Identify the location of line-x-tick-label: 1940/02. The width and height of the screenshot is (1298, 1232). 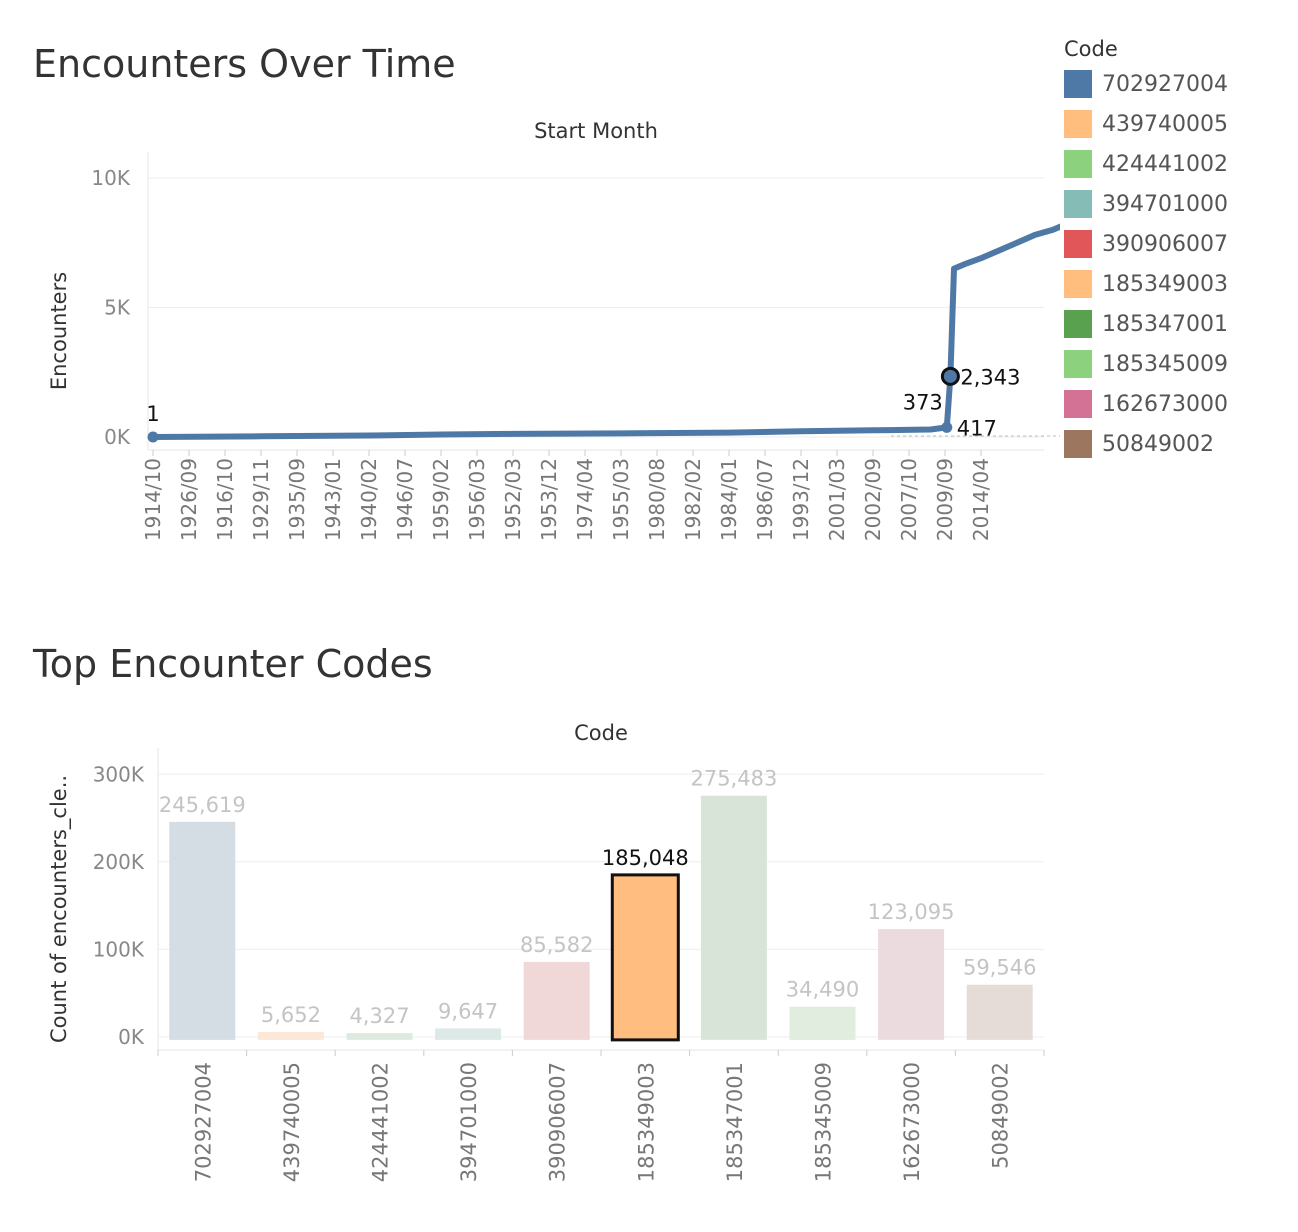
(369, 499).